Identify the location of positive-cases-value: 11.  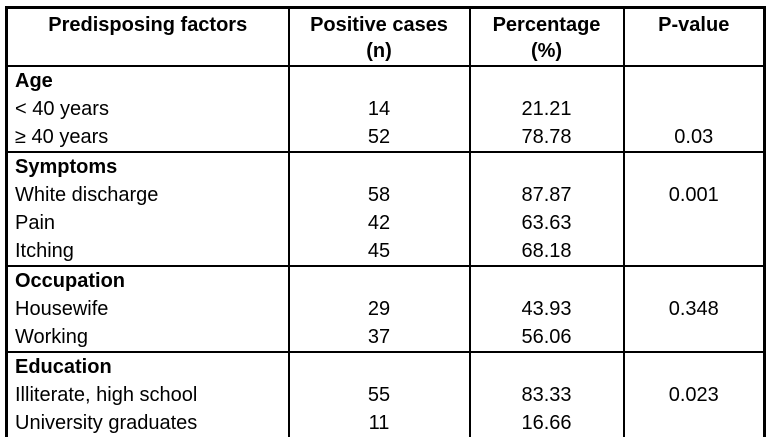
(379, 423).